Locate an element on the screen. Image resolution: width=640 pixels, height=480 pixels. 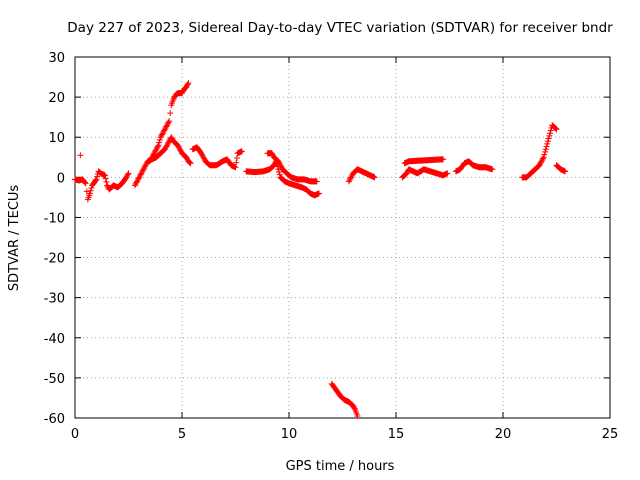
x-tick-label: 15 is located at coordinates (396, 434).